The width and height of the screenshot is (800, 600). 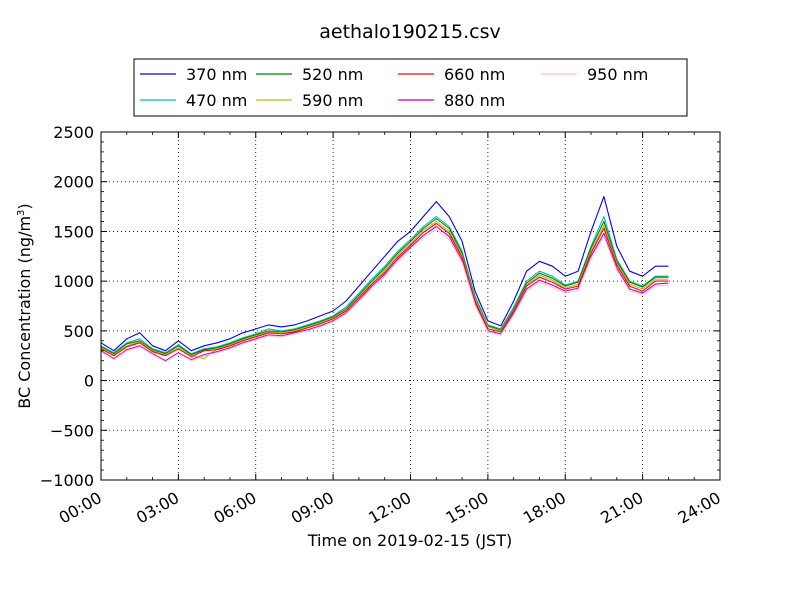 I want to click on x-axis-label: Time on 2019-02-15 (JST), so click(x=409, y=540).